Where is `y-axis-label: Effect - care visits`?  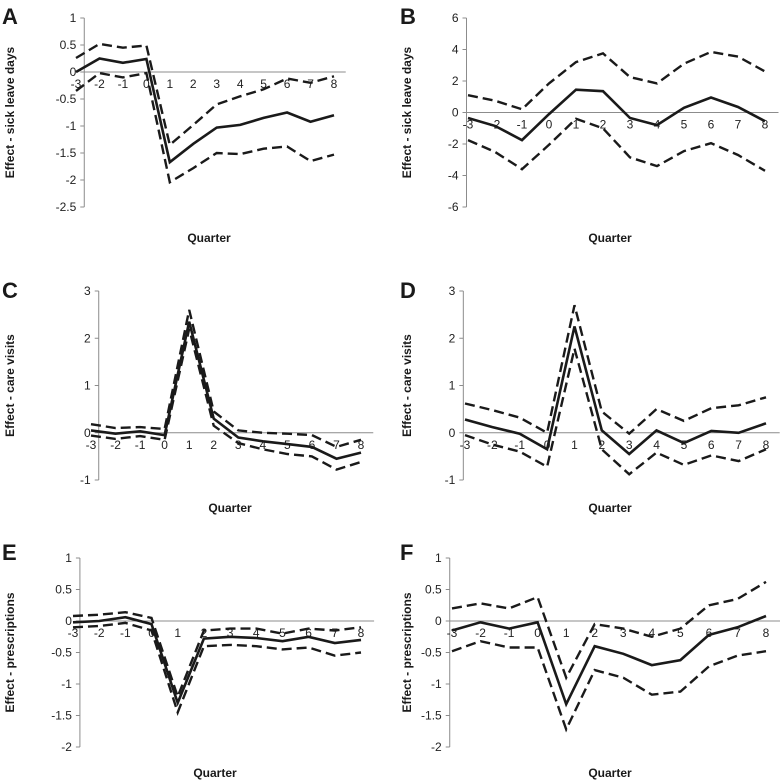 y-axis-label: Effect - care visits is located at coordinates (407, 385).